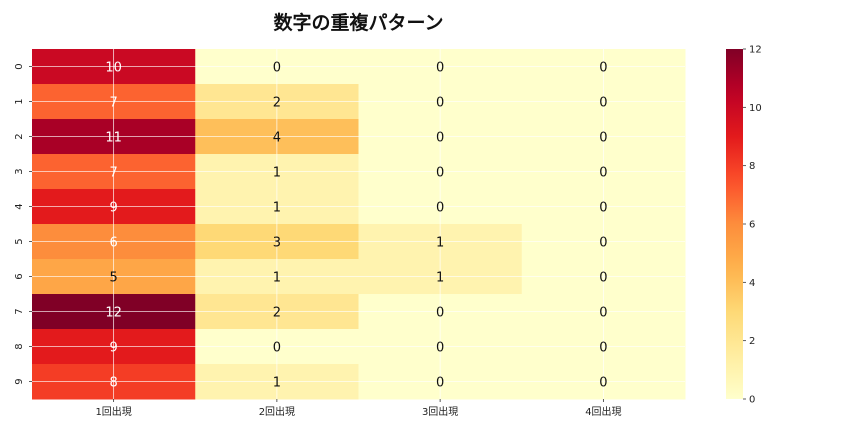 This screenshot has width=864, height=432. Describe the element at coordinates (277, 243) in the screenshot. I see `cell-value-label: 3` at that location.